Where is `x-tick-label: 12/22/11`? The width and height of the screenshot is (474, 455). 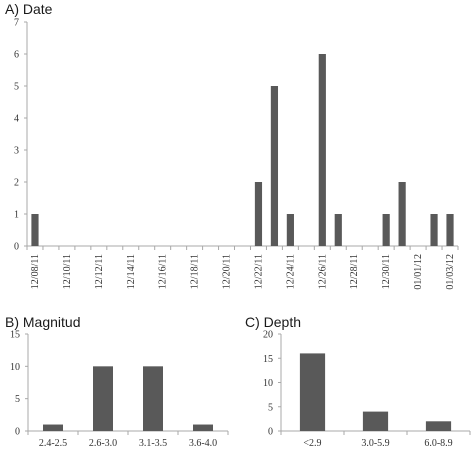 x-tick-label: 12/22/11 is located at coordinates (258, 271).